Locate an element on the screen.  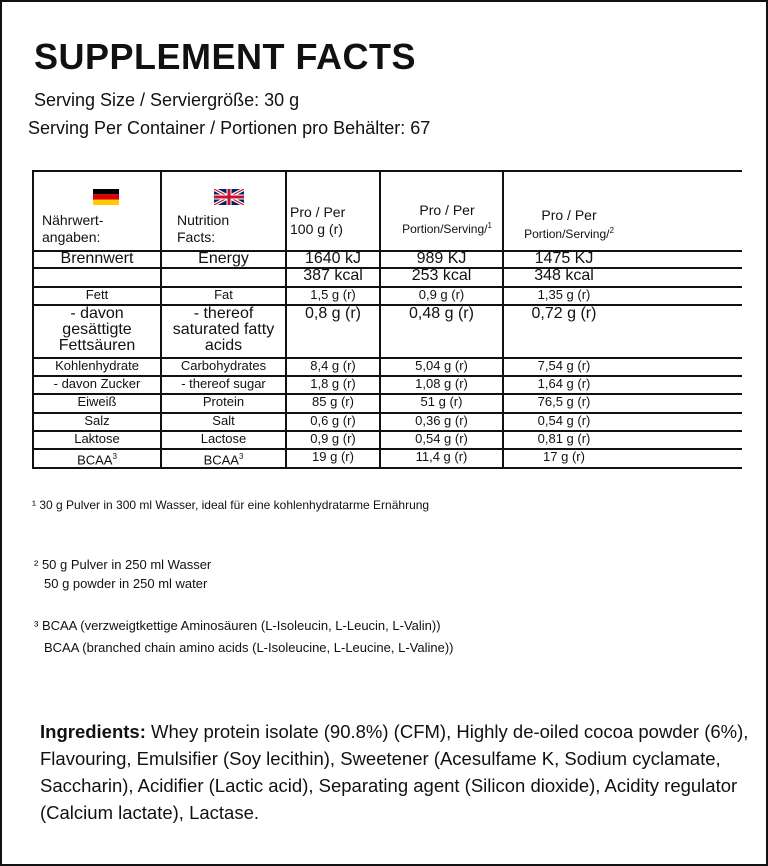
cell-en: Protein is located at coordinates (223, 401).